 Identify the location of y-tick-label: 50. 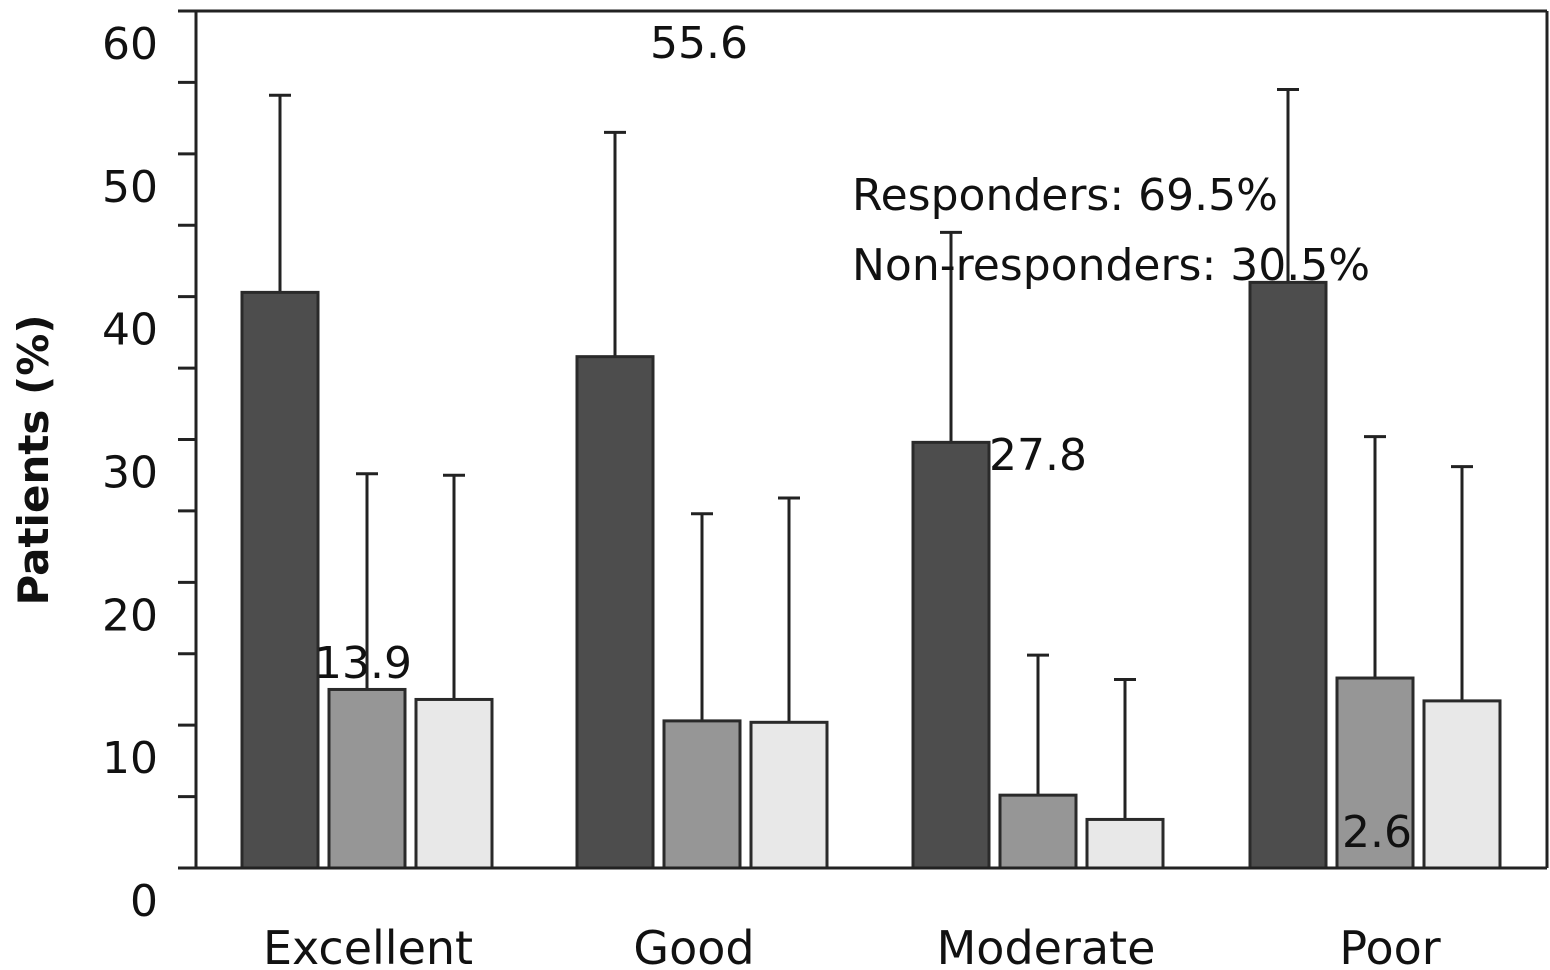
(130, 187).